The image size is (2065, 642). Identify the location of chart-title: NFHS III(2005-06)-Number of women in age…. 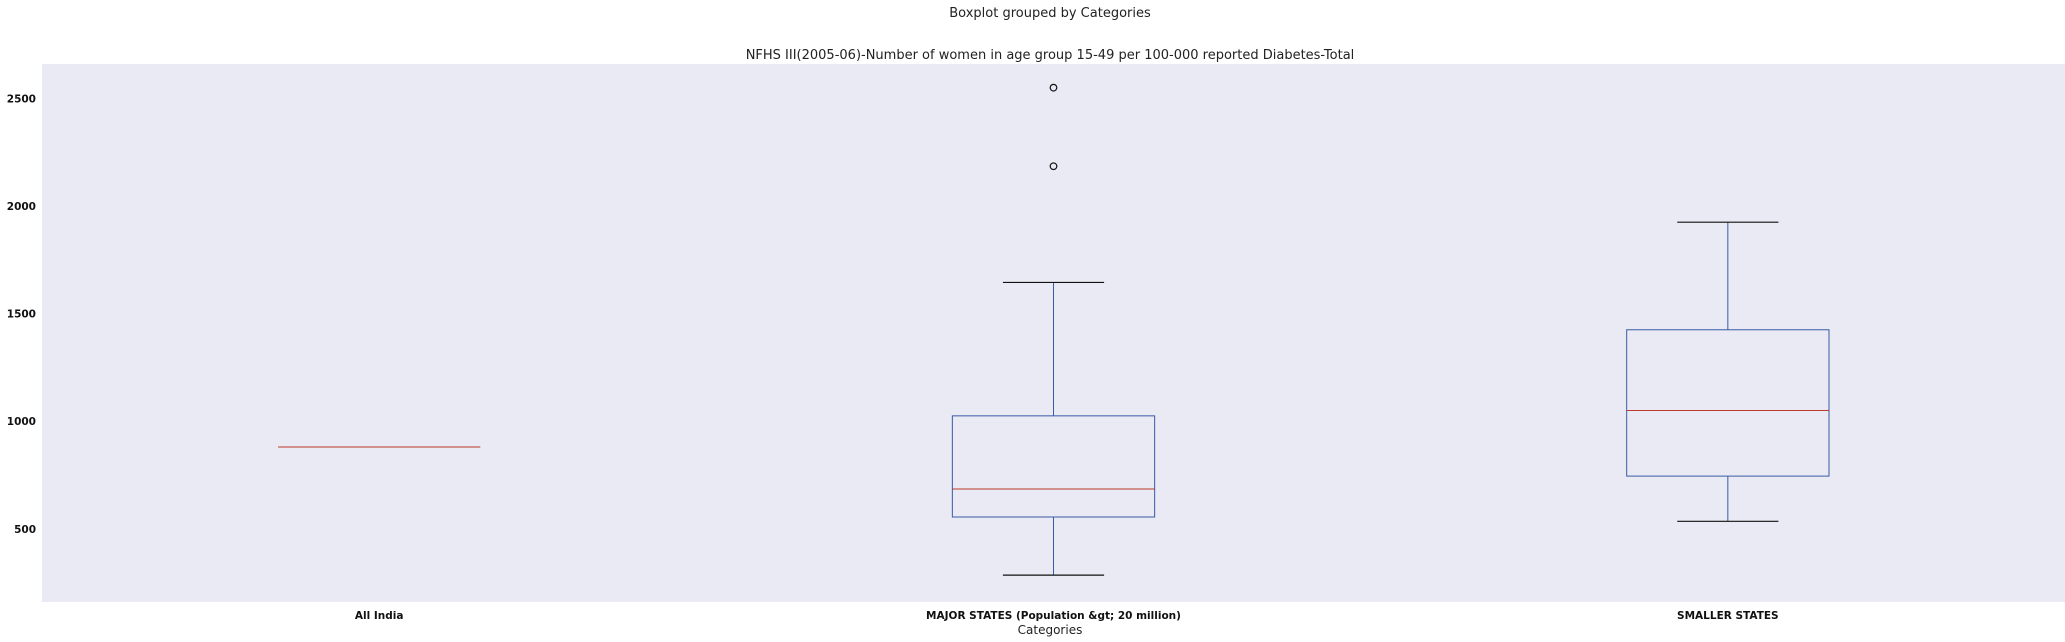
(1050, 55).